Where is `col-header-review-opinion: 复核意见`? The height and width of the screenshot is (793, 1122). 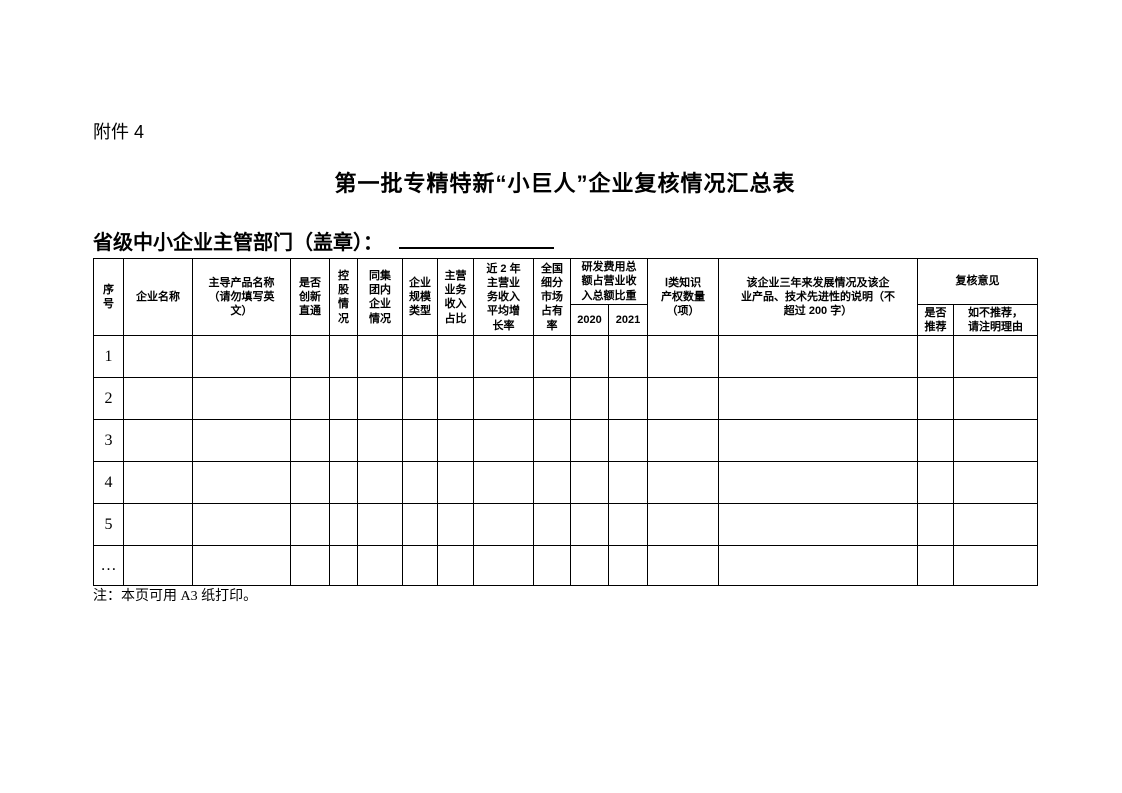 col-header-review-opinion: 复核意见 is located at coordinates (977, 281).